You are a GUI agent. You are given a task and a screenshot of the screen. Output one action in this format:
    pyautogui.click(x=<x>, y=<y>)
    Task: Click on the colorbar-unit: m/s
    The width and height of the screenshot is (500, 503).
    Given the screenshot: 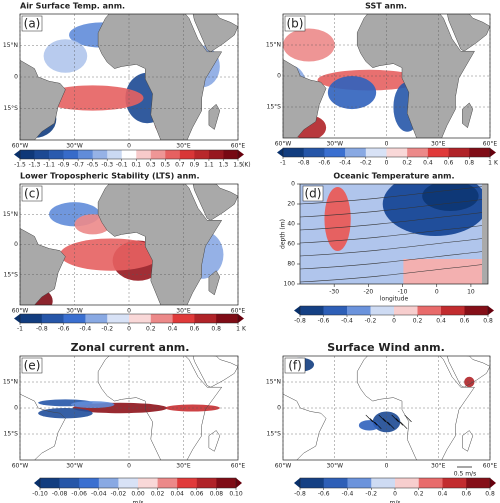 What is the action you would take?
    pyautogui.click(x=395, y=501)
    